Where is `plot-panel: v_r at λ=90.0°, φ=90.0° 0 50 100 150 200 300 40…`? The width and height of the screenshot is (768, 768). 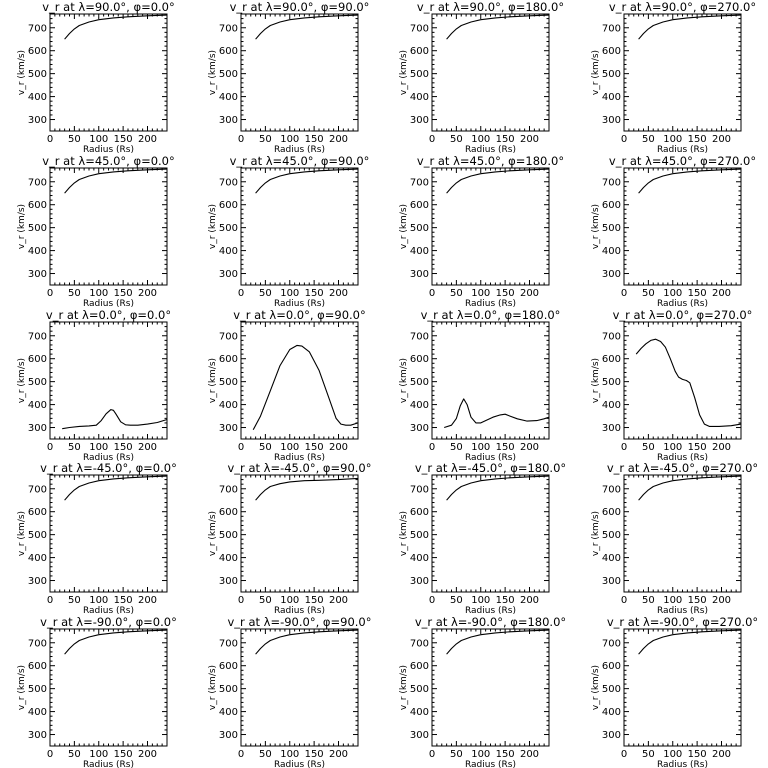
plot-panel: v_r at λ=90.0°, φ=90.0° 0 50 100 150 200 300 40… is located at coordinates (288, 77).